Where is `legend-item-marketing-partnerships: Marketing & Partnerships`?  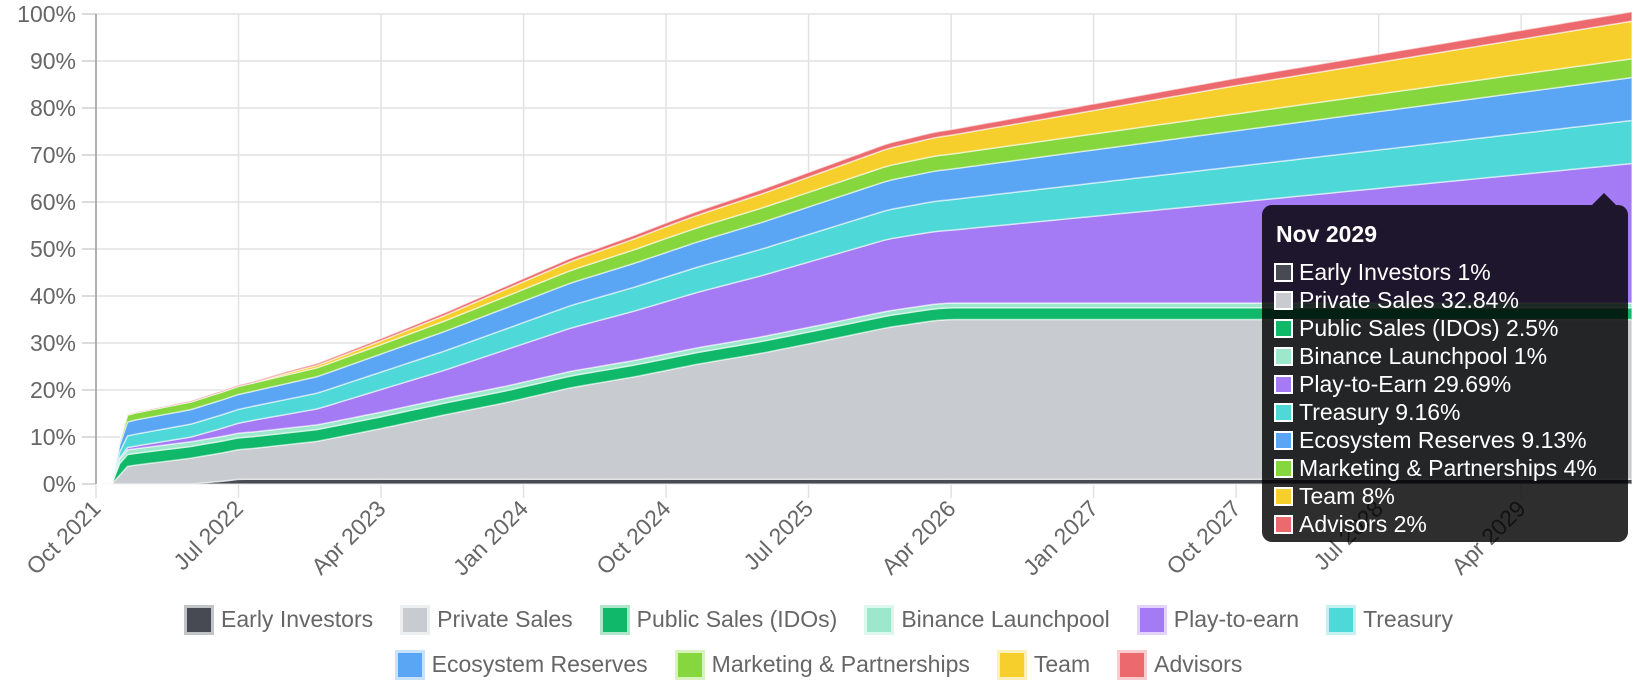 legend-item-marketing-partnerships: Marketing & Partnerships is located at coordinates (822, 664).